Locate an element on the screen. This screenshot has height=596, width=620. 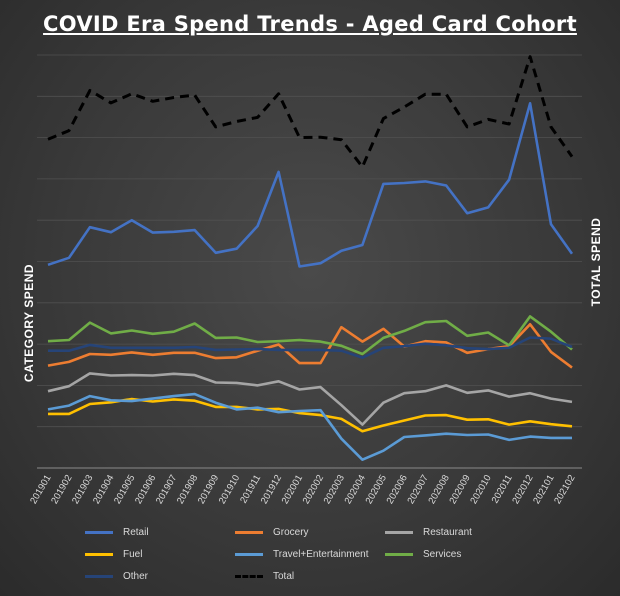
legend-item-services: Services is located at coordinates (423, 554).